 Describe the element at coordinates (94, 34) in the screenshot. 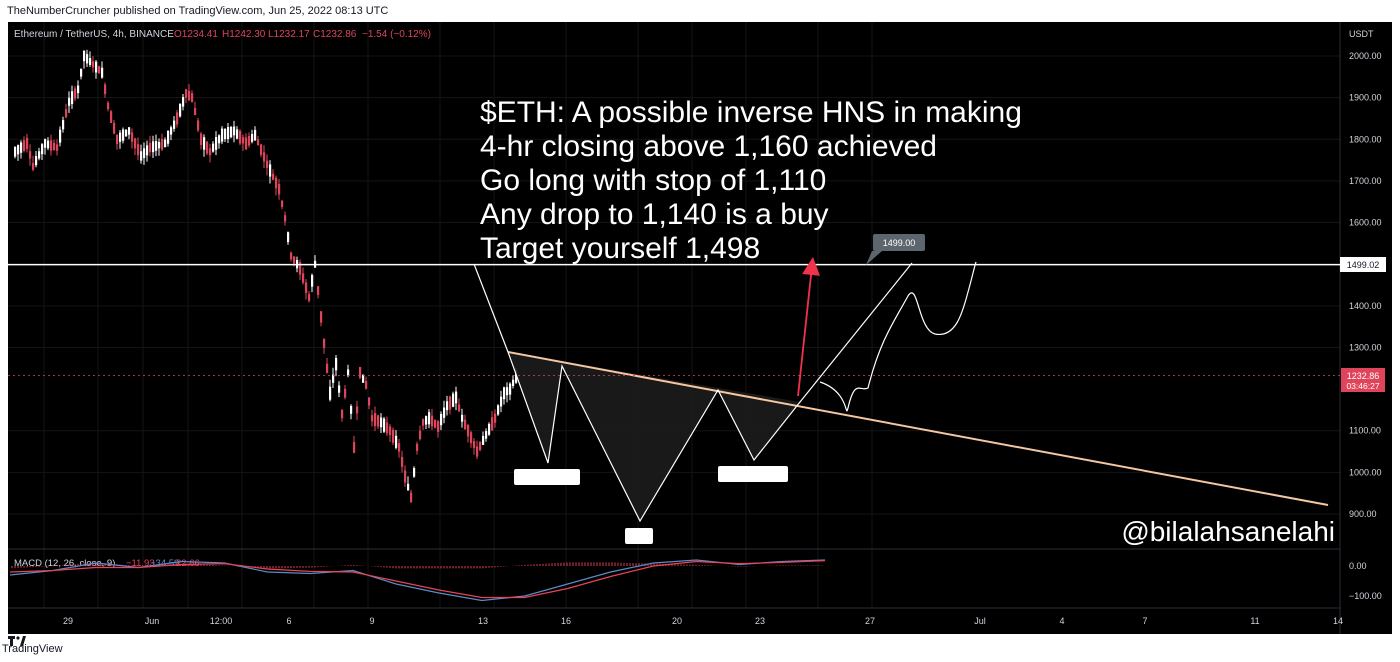

I see `symbol-name: Ethereum / TetherUS, 4h, BINANCE` at that location.